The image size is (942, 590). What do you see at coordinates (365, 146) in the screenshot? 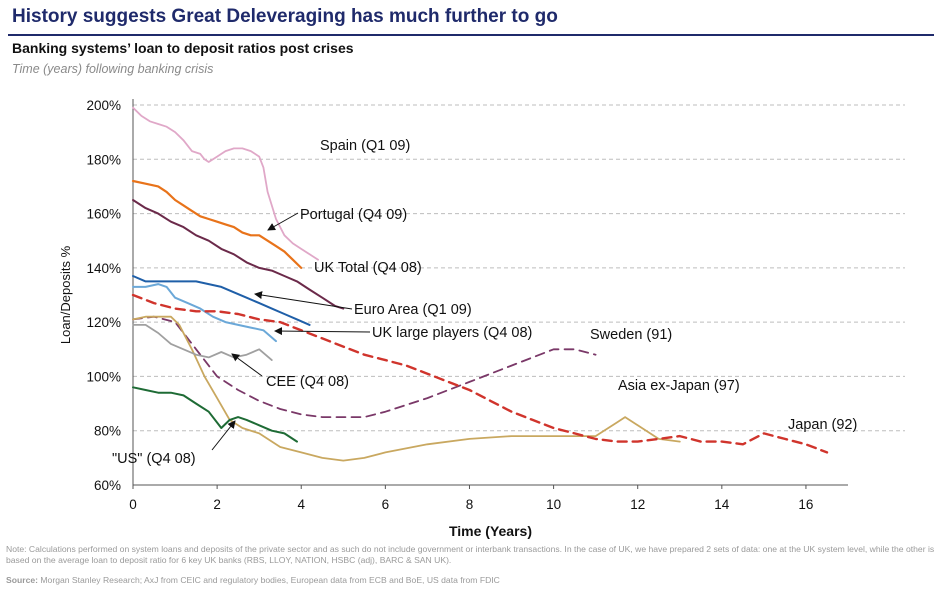
I see `series-label: Spain (Q1 09)` at bounding box center [365, 146].